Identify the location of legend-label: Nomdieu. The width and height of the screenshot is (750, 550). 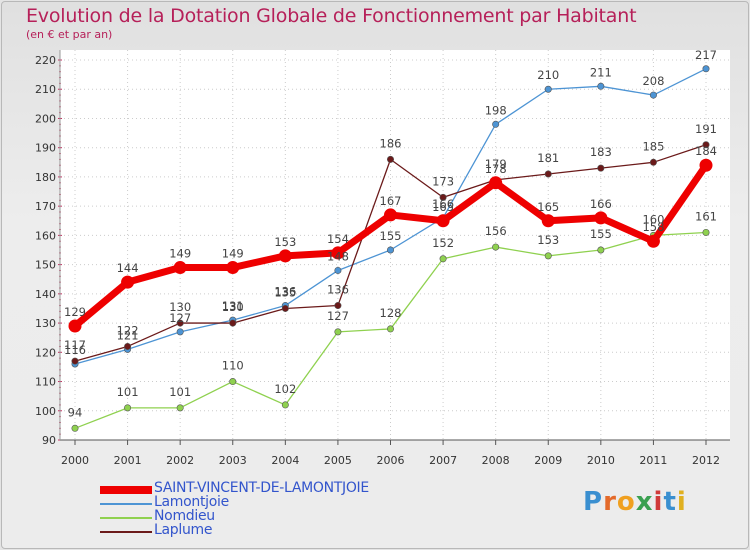
(184, 516).